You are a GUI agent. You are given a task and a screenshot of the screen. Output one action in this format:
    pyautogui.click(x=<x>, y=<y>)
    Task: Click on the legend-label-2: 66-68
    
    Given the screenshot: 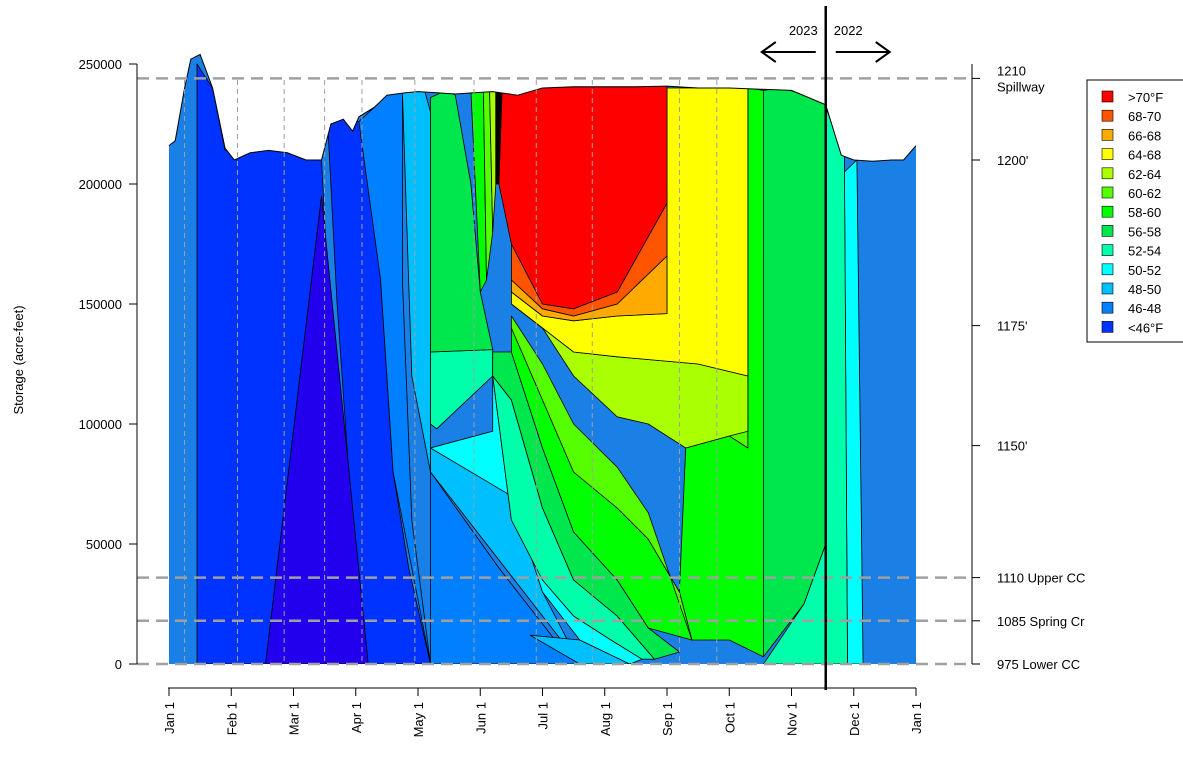 What is the action you would take?
    pyautogui.click(x=1144, y=135)
    